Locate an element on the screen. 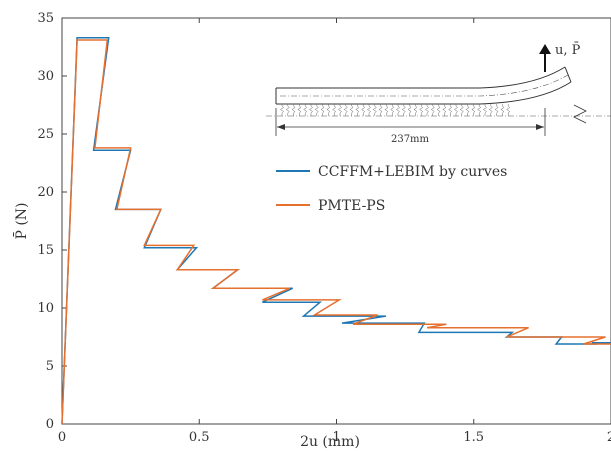 This screenshot has height=452, width=611. x-tick-label: 1.5 is located at coordinates (473, 437).